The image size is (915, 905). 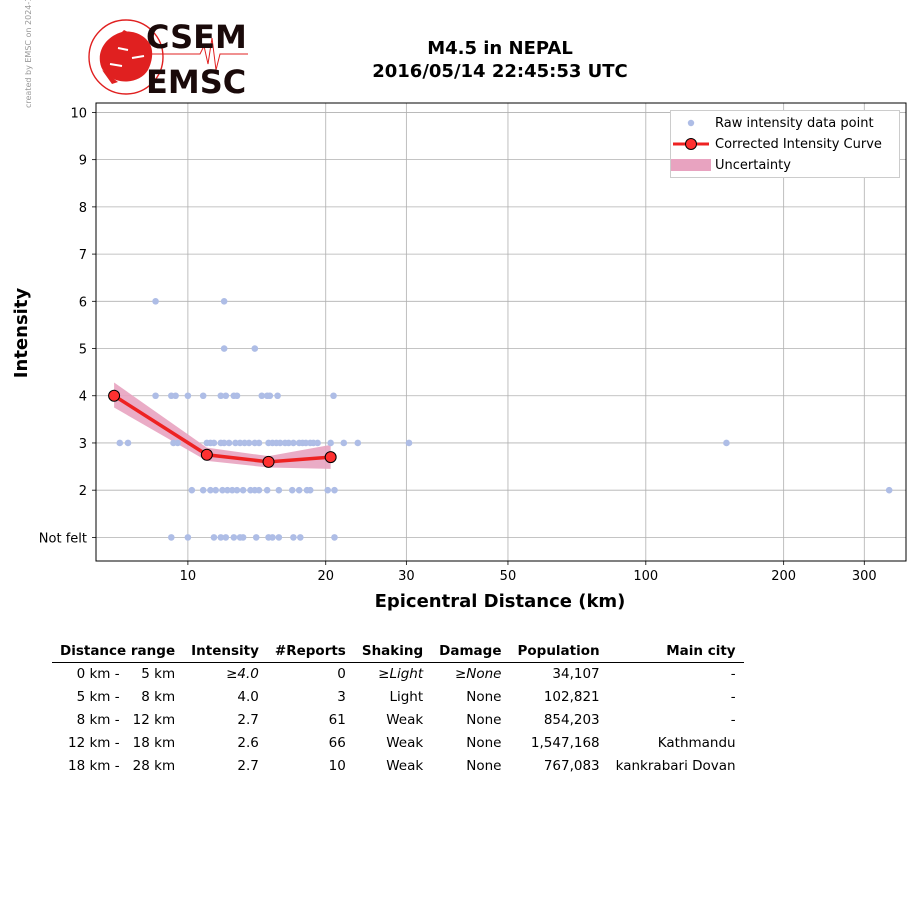 I want to click on legend-curve-label: Corrected Intensity Curve, so click(x=798, y=144).